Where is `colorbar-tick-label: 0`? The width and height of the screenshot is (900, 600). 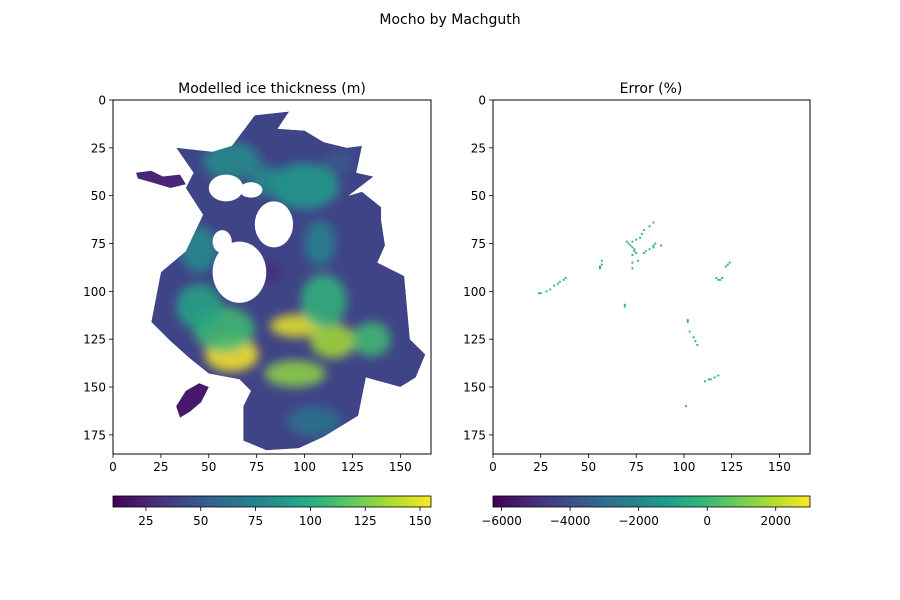
colorbar-tick-label: 0 is located at coordinates (707, 521).